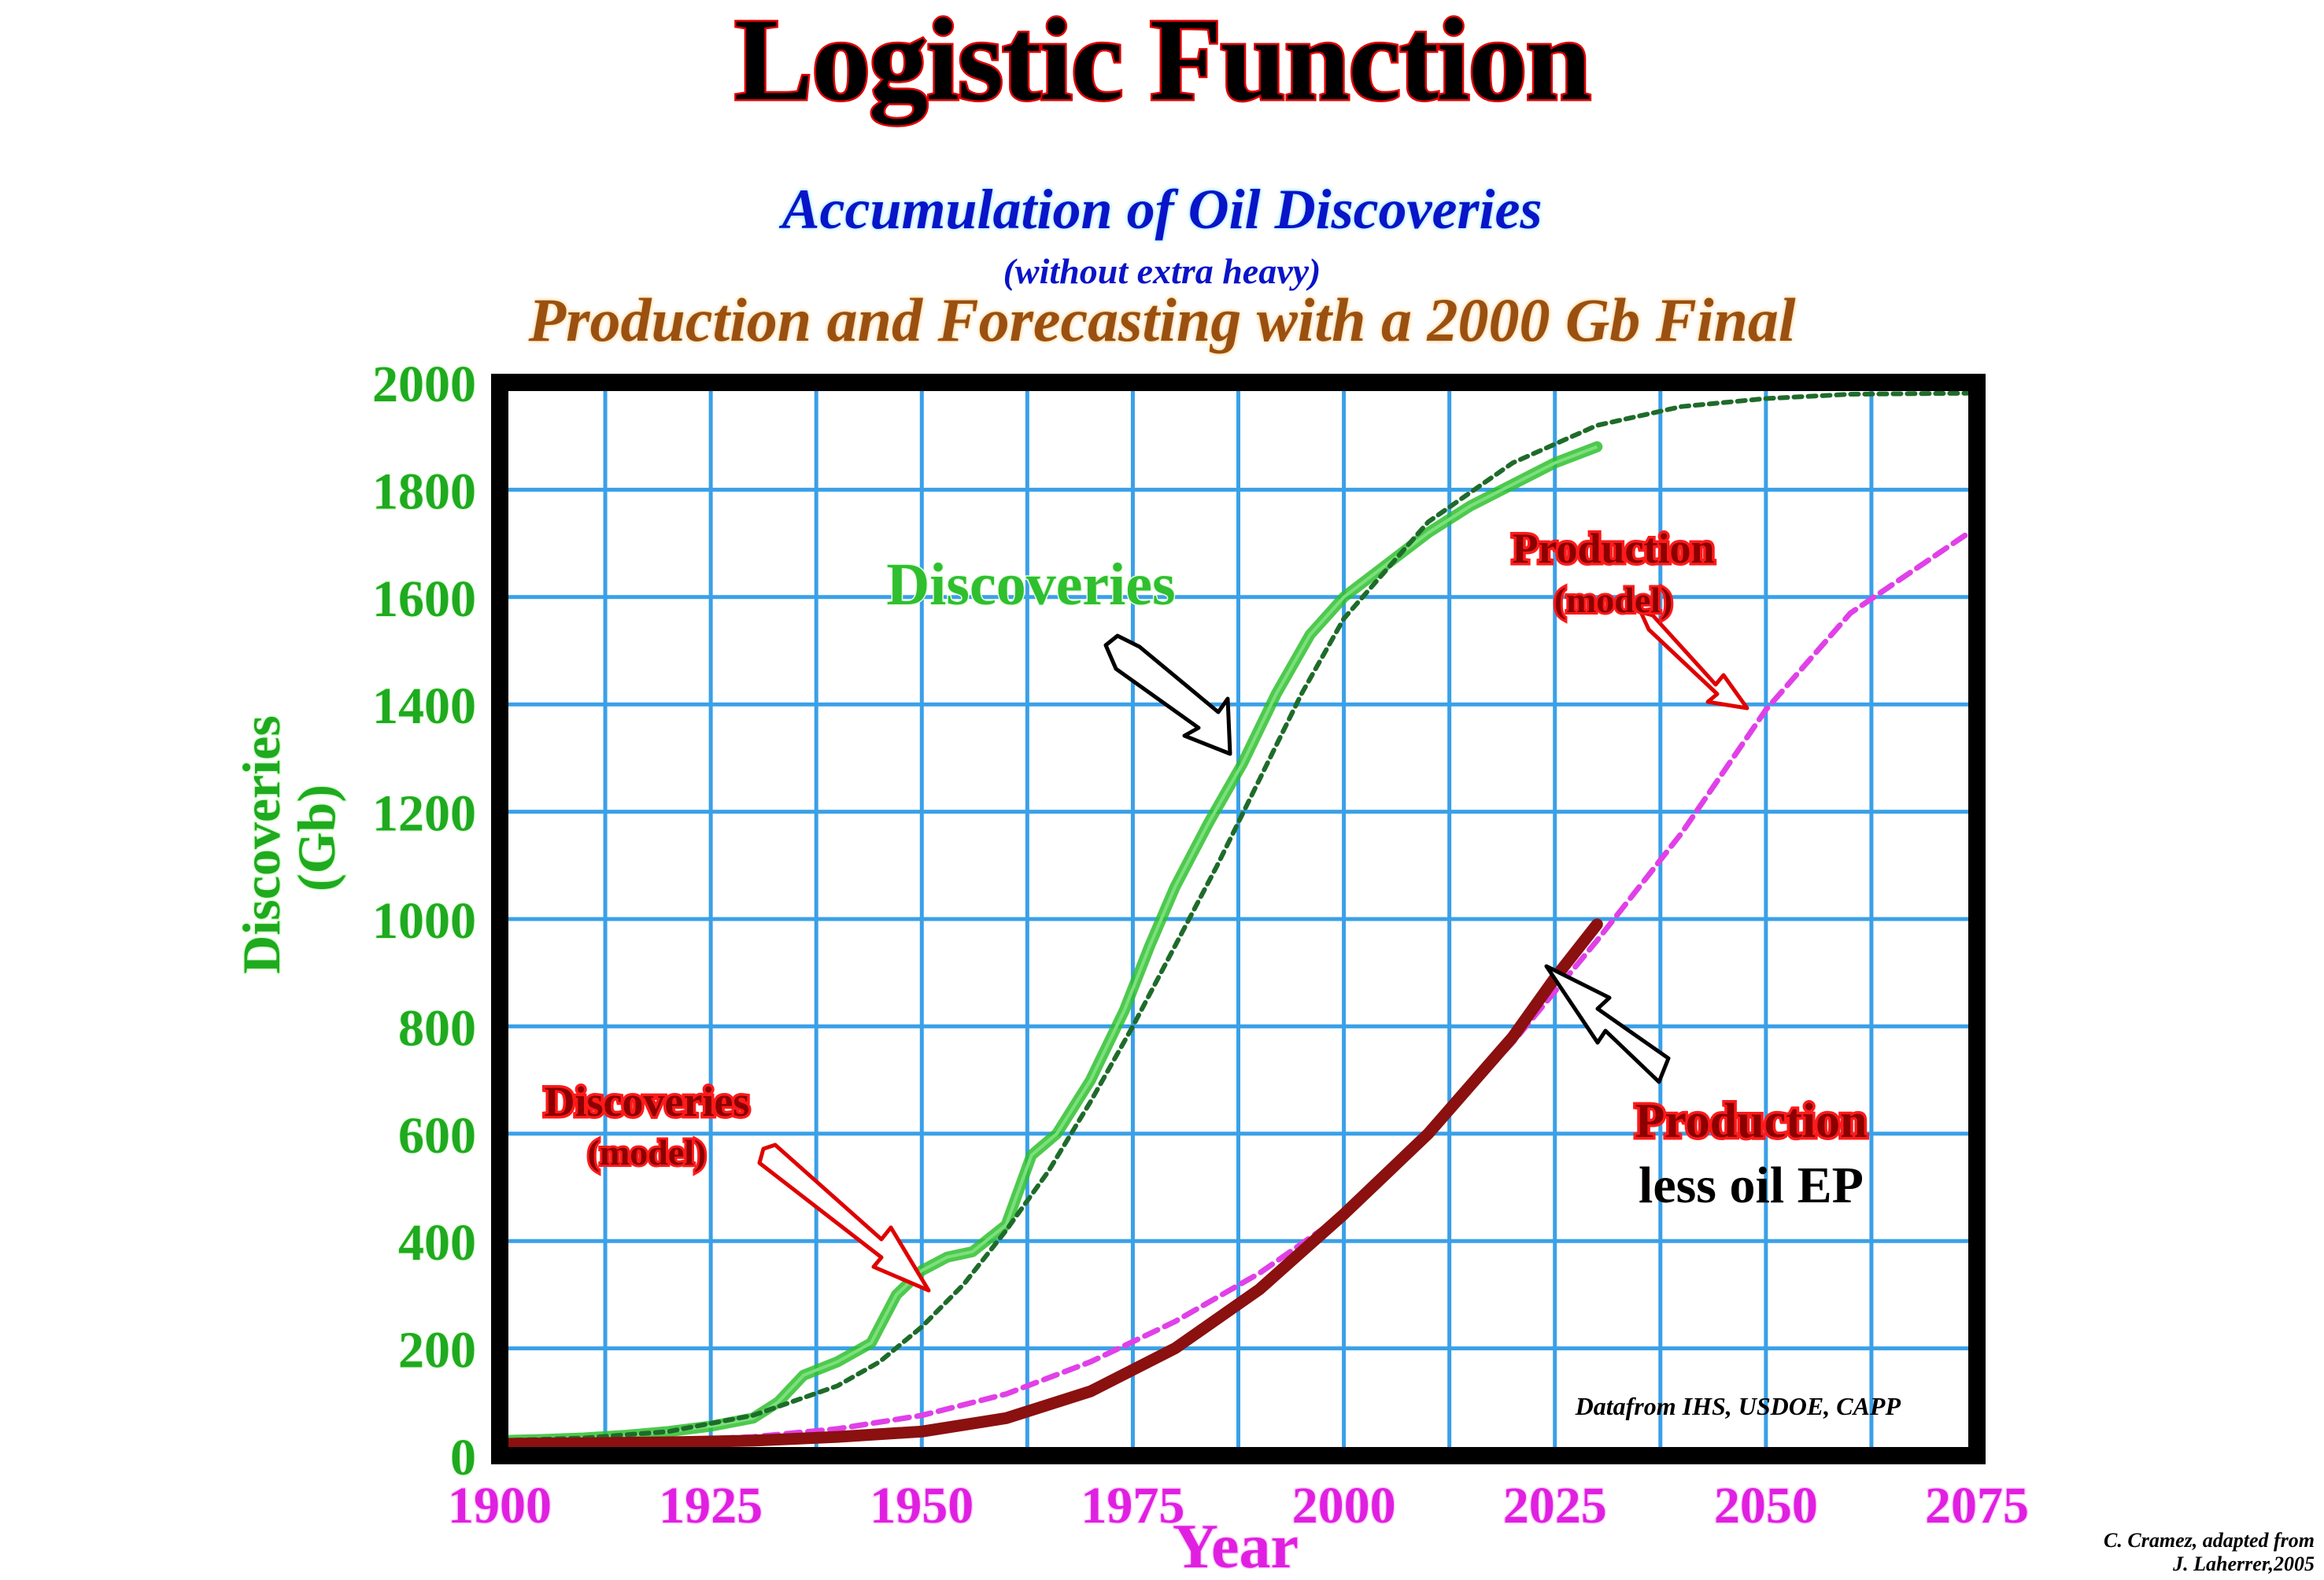 The height and width of the screenshot is (1580, 2324). I want to click on label-discoveries: Discoveries, so click(1030, 585).